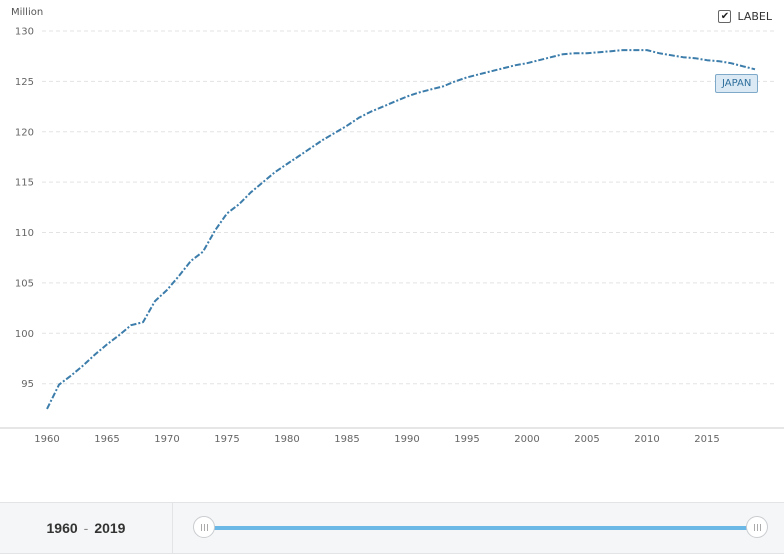 The image size is (784, 555). I want to click on slider-end-handle, so click(757, 527).